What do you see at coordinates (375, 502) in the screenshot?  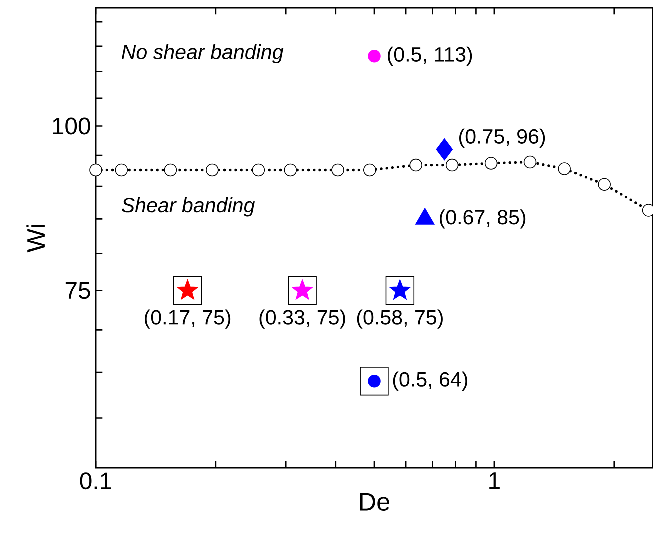 I see `x-axis-title: De` at bounding box center [375, 502].